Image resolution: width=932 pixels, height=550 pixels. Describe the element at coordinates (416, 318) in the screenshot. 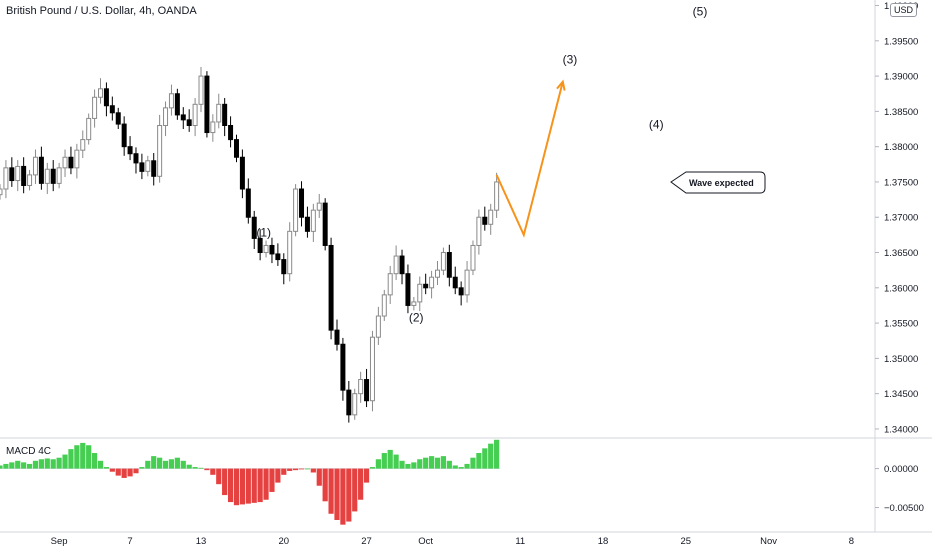

I see `wave-label: (2)` at that location.